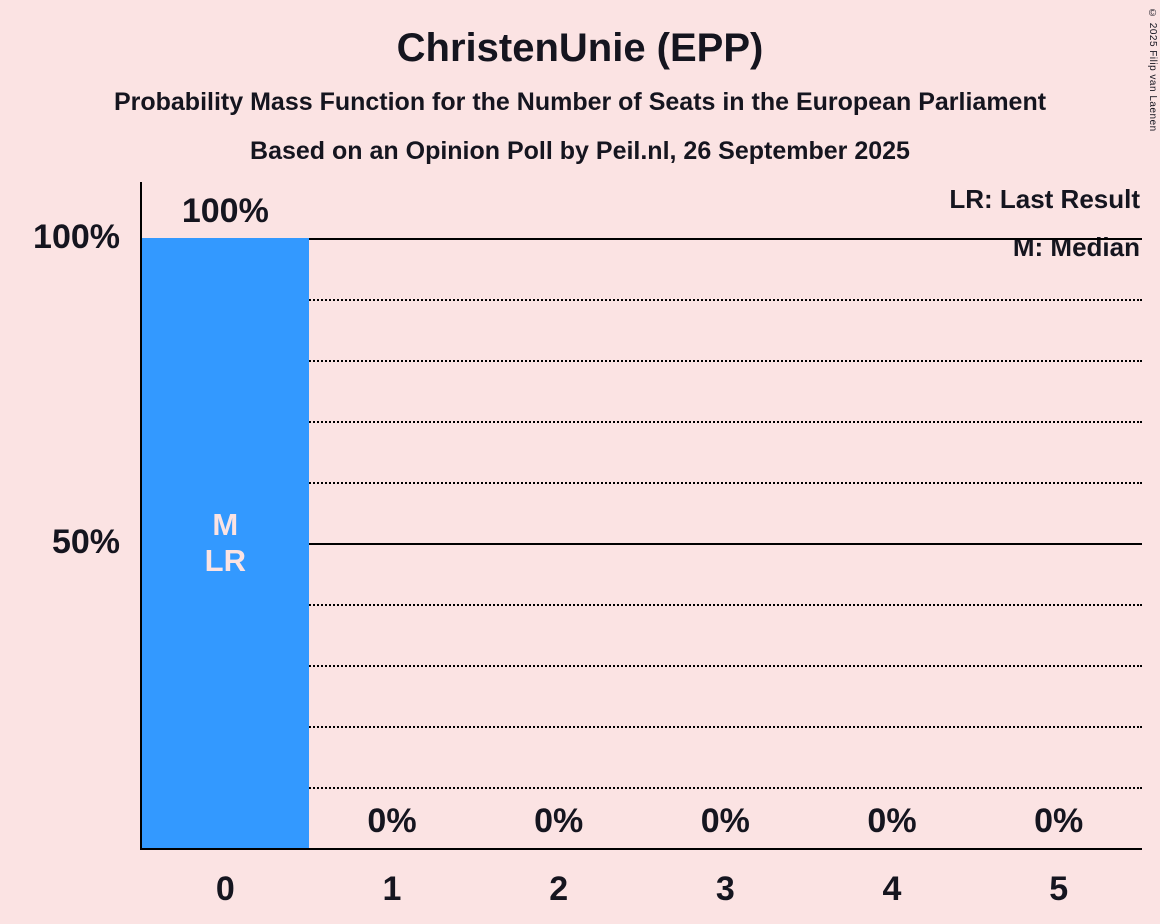 The width and height of the screenshot is (1160, 924). I want to click on bar-value-label: 100%, so click(225, 211).